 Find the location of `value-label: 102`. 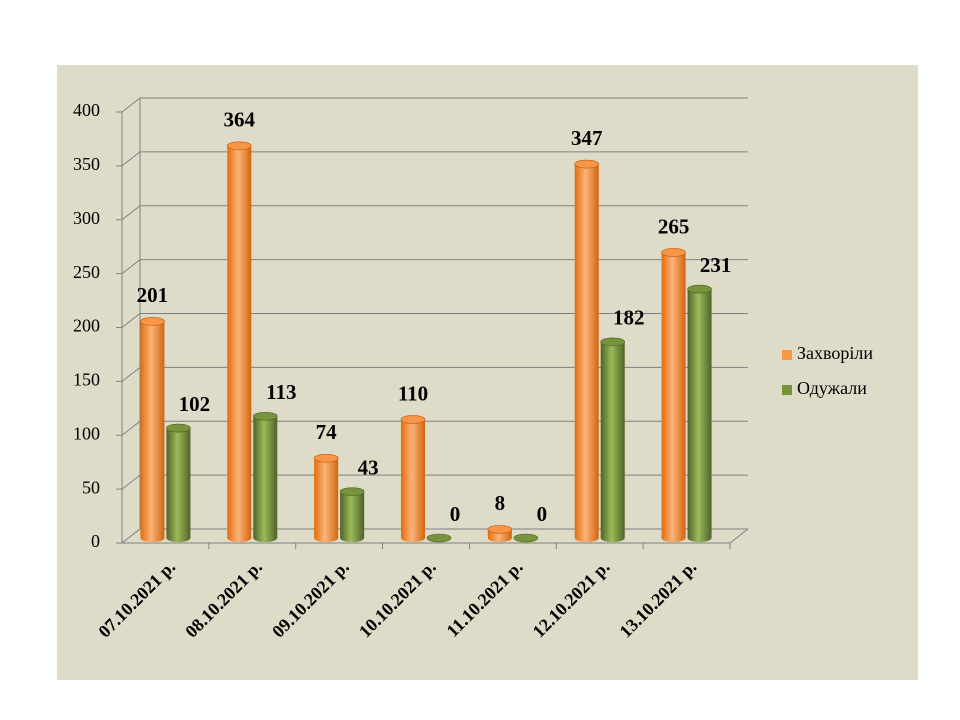

value-label: 102 is located at coordinates (195, 404).